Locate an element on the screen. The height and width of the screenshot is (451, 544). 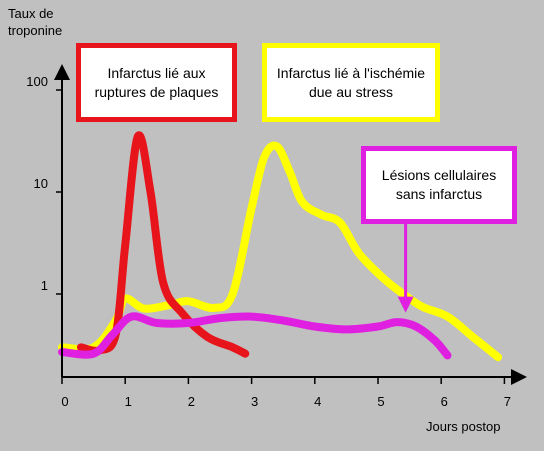
annotation-cell-lesions: Lésions cellulaires sans infarctus is located at coordinates (439, 185).